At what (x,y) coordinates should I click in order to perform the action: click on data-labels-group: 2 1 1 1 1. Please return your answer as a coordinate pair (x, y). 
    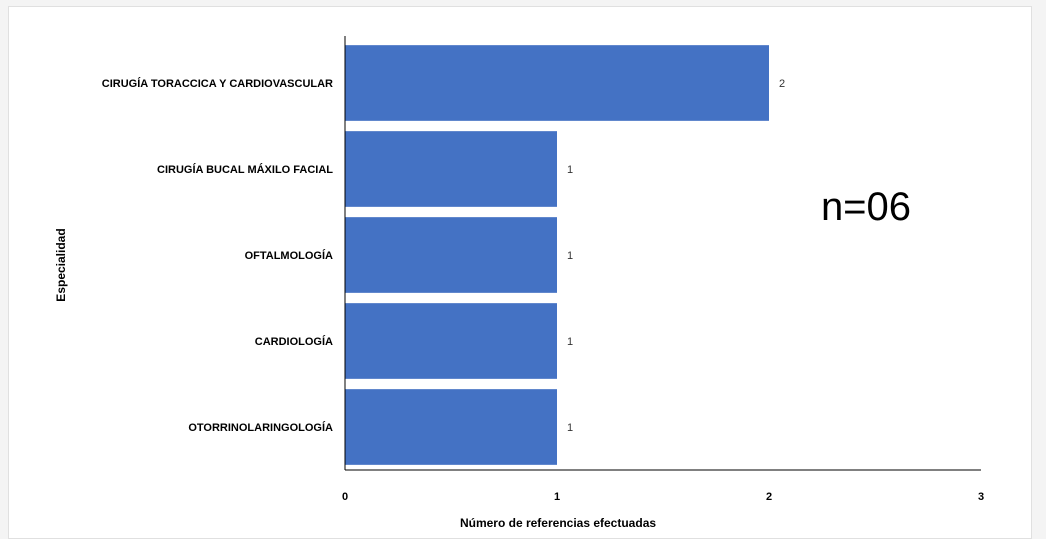
    Looking at the image, I should click on (676, 256).